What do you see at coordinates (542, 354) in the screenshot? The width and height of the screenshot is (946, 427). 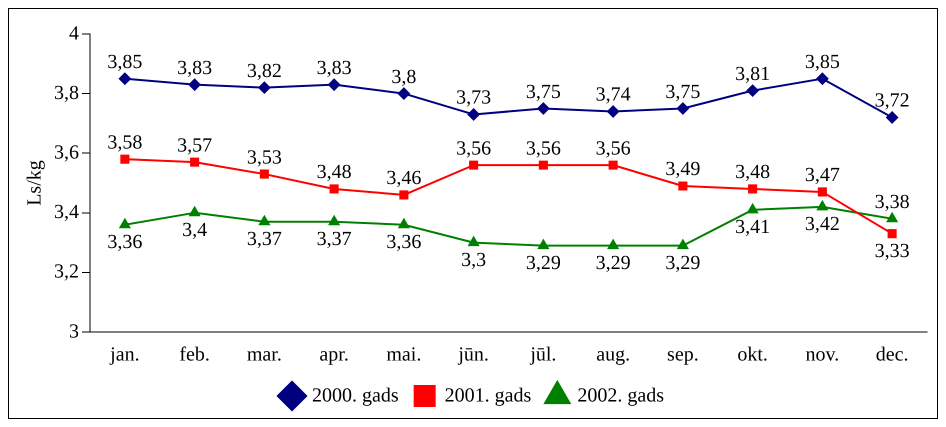 I see `x-tick-label: jūl.` at bounding box center [542, 354].